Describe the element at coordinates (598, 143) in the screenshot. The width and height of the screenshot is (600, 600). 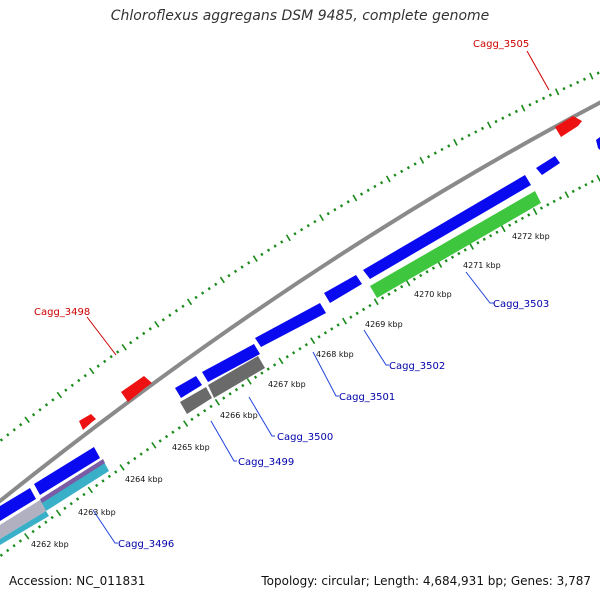
I see `cds-feature-edge` at that location.